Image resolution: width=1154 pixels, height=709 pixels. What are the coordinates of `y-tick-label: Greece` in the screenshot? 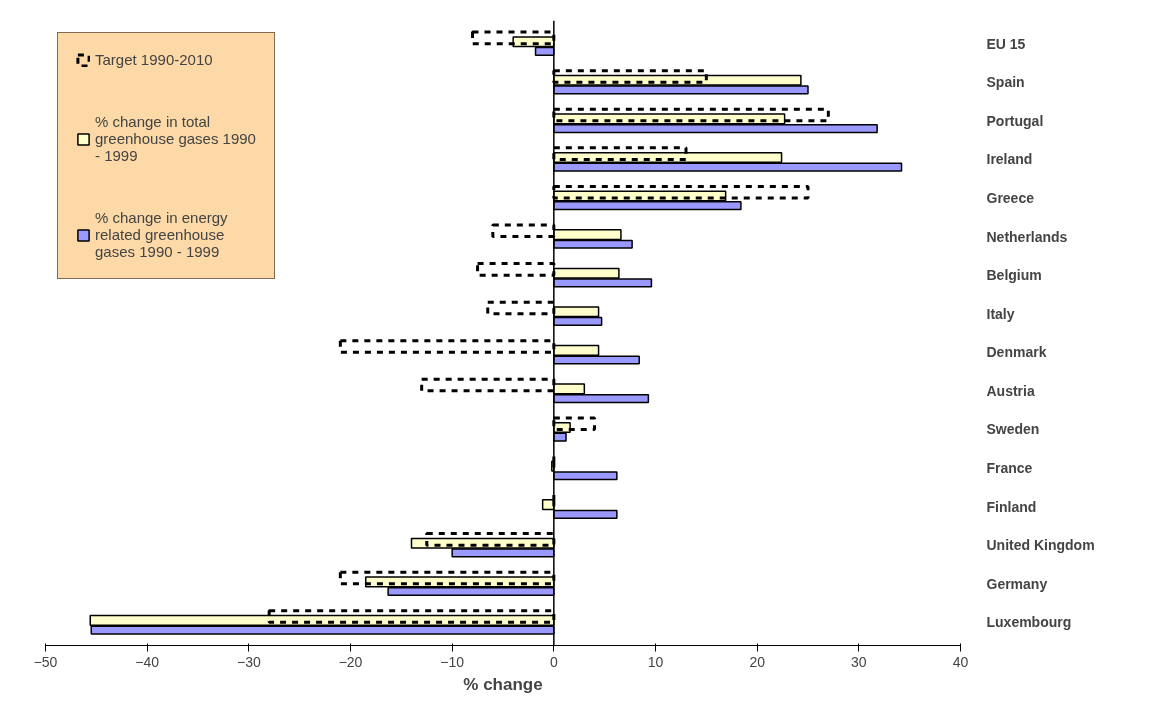 It's located at (1010, 197).